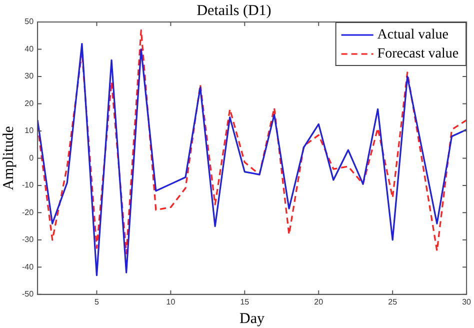 This screenshot has width=474, height=328. What do you see at coordinates (28, 185) in the screenshot?
I see `y-tick-label: -10` at bounding box center [28, 185].